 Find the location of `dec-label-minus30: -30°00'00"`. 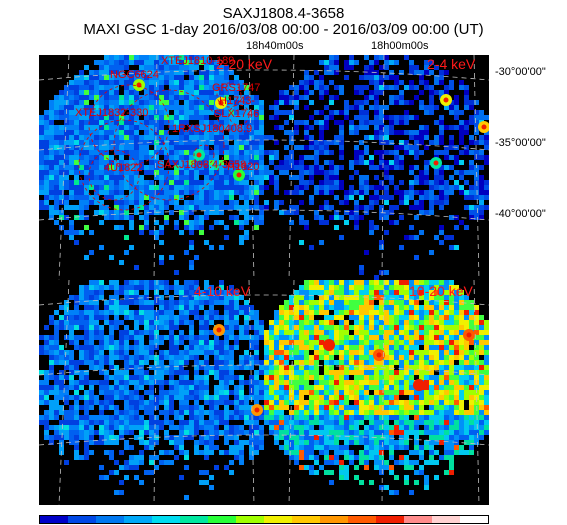

dec-label-minus30: -30°00'00" is located at coordinates (520, 72).